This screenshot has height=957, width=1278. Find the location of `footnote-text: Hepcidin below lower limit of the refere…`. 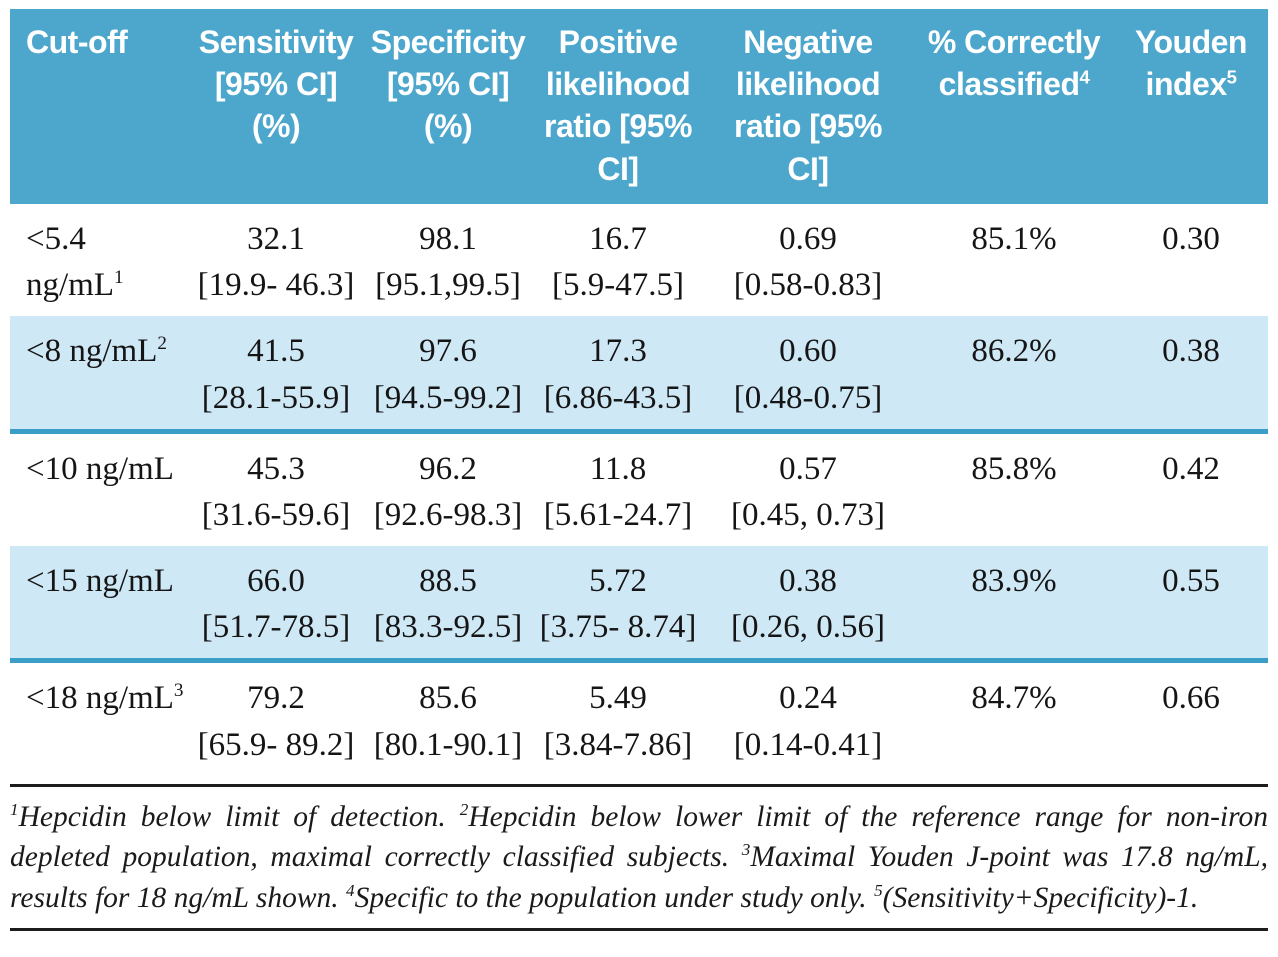

footnote-text: Hepcidin below lower limit of the refere… is located at coordinates (639, 837).